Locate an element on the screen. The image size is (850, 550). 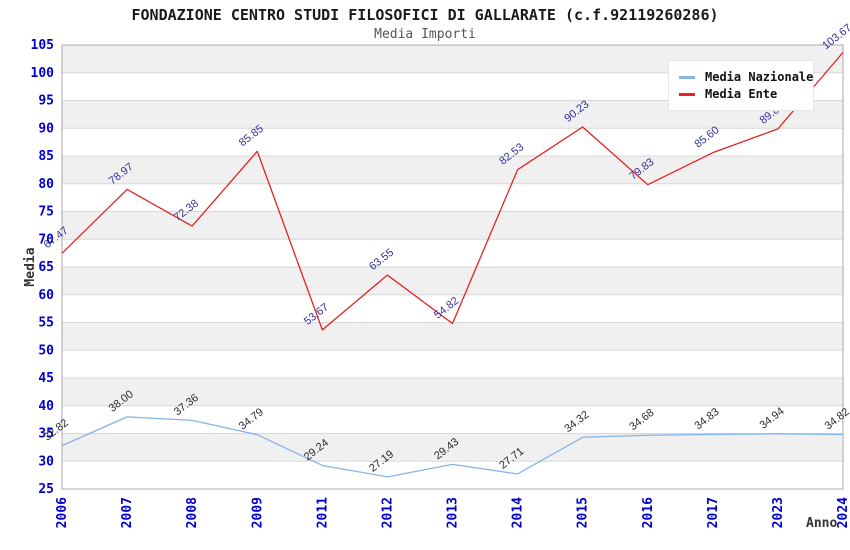
y-axis-title: Media is located at coordinates (30, 267).